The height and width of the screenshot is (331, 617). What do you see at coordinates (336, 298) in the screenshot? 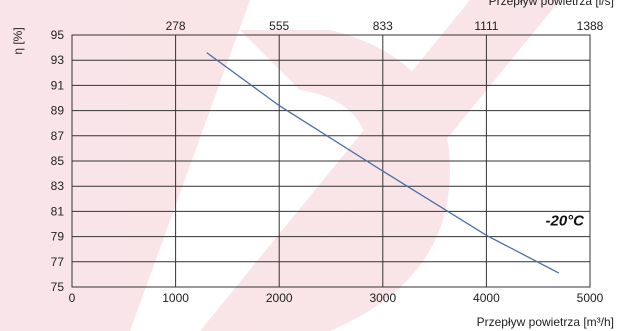
I see `x-axis-ticks: 0 1000 2000 3000 4000 5000` at bounding box center [336, 298].